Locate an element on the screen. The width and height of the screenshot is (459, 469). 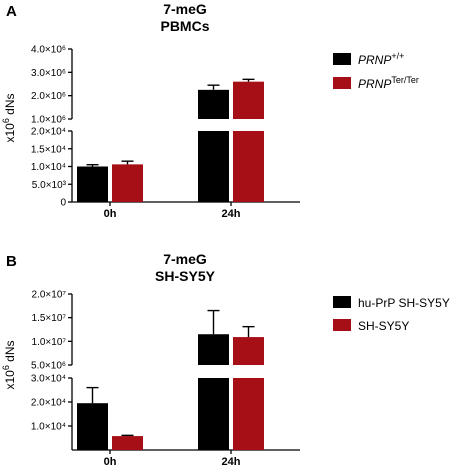
panel-b-ylabel-main: x10 is located at coordinates (10, 380).